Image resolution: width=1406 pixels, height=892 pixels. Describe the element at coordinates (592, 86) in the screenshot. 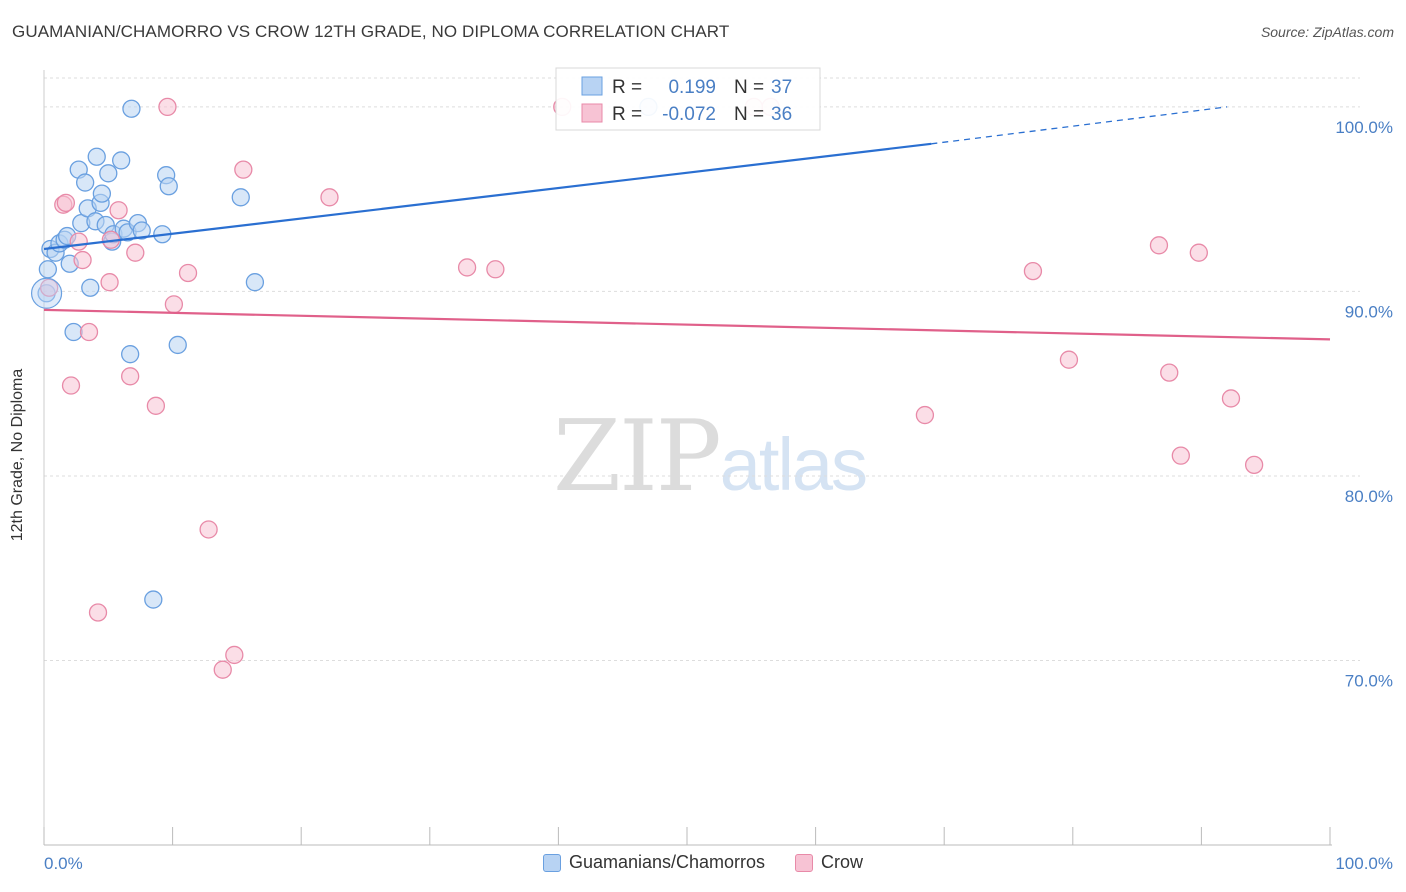

I see `stats-swatch-blue` at that location.